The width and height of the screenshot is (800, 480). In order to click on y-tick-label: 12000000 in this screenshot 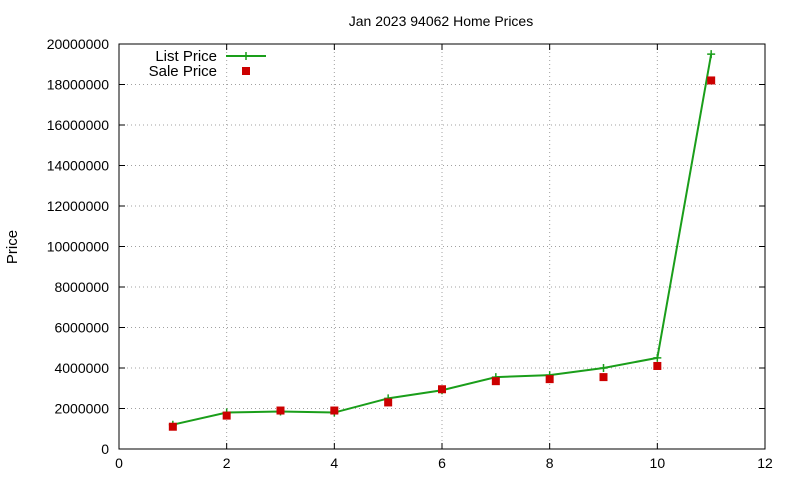, I will do `click(78, 206)`.